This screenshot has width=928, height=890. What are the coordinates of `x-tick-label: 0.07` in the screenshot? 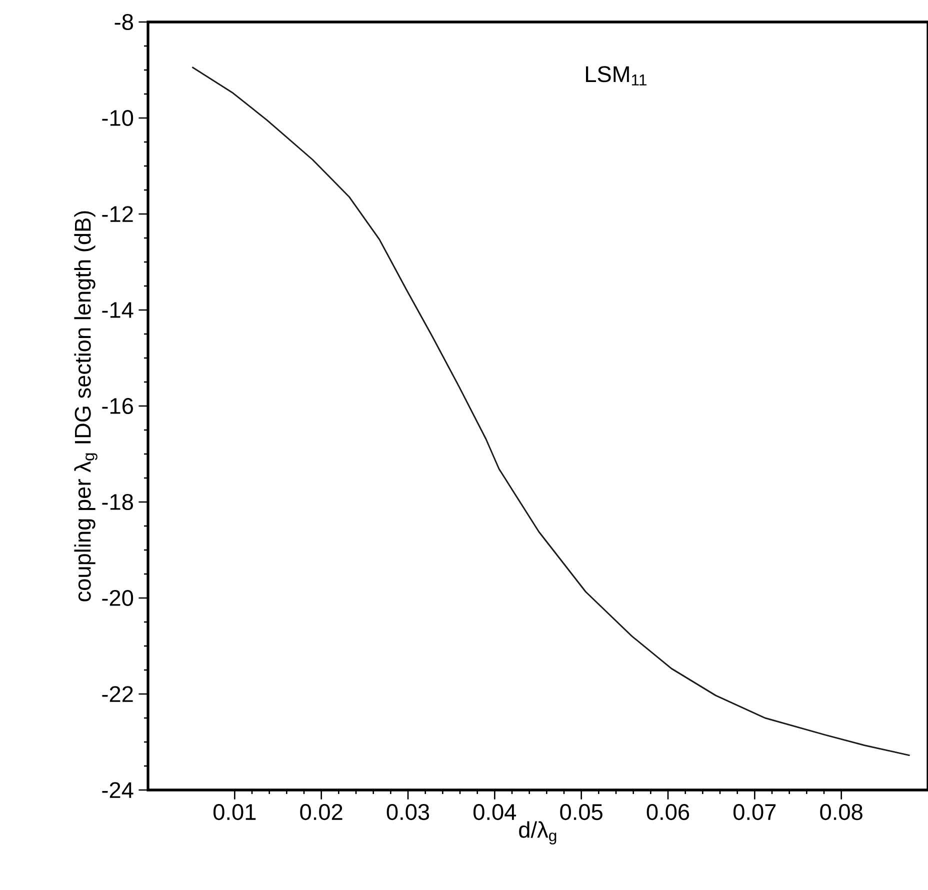 It's located at (754, 812).